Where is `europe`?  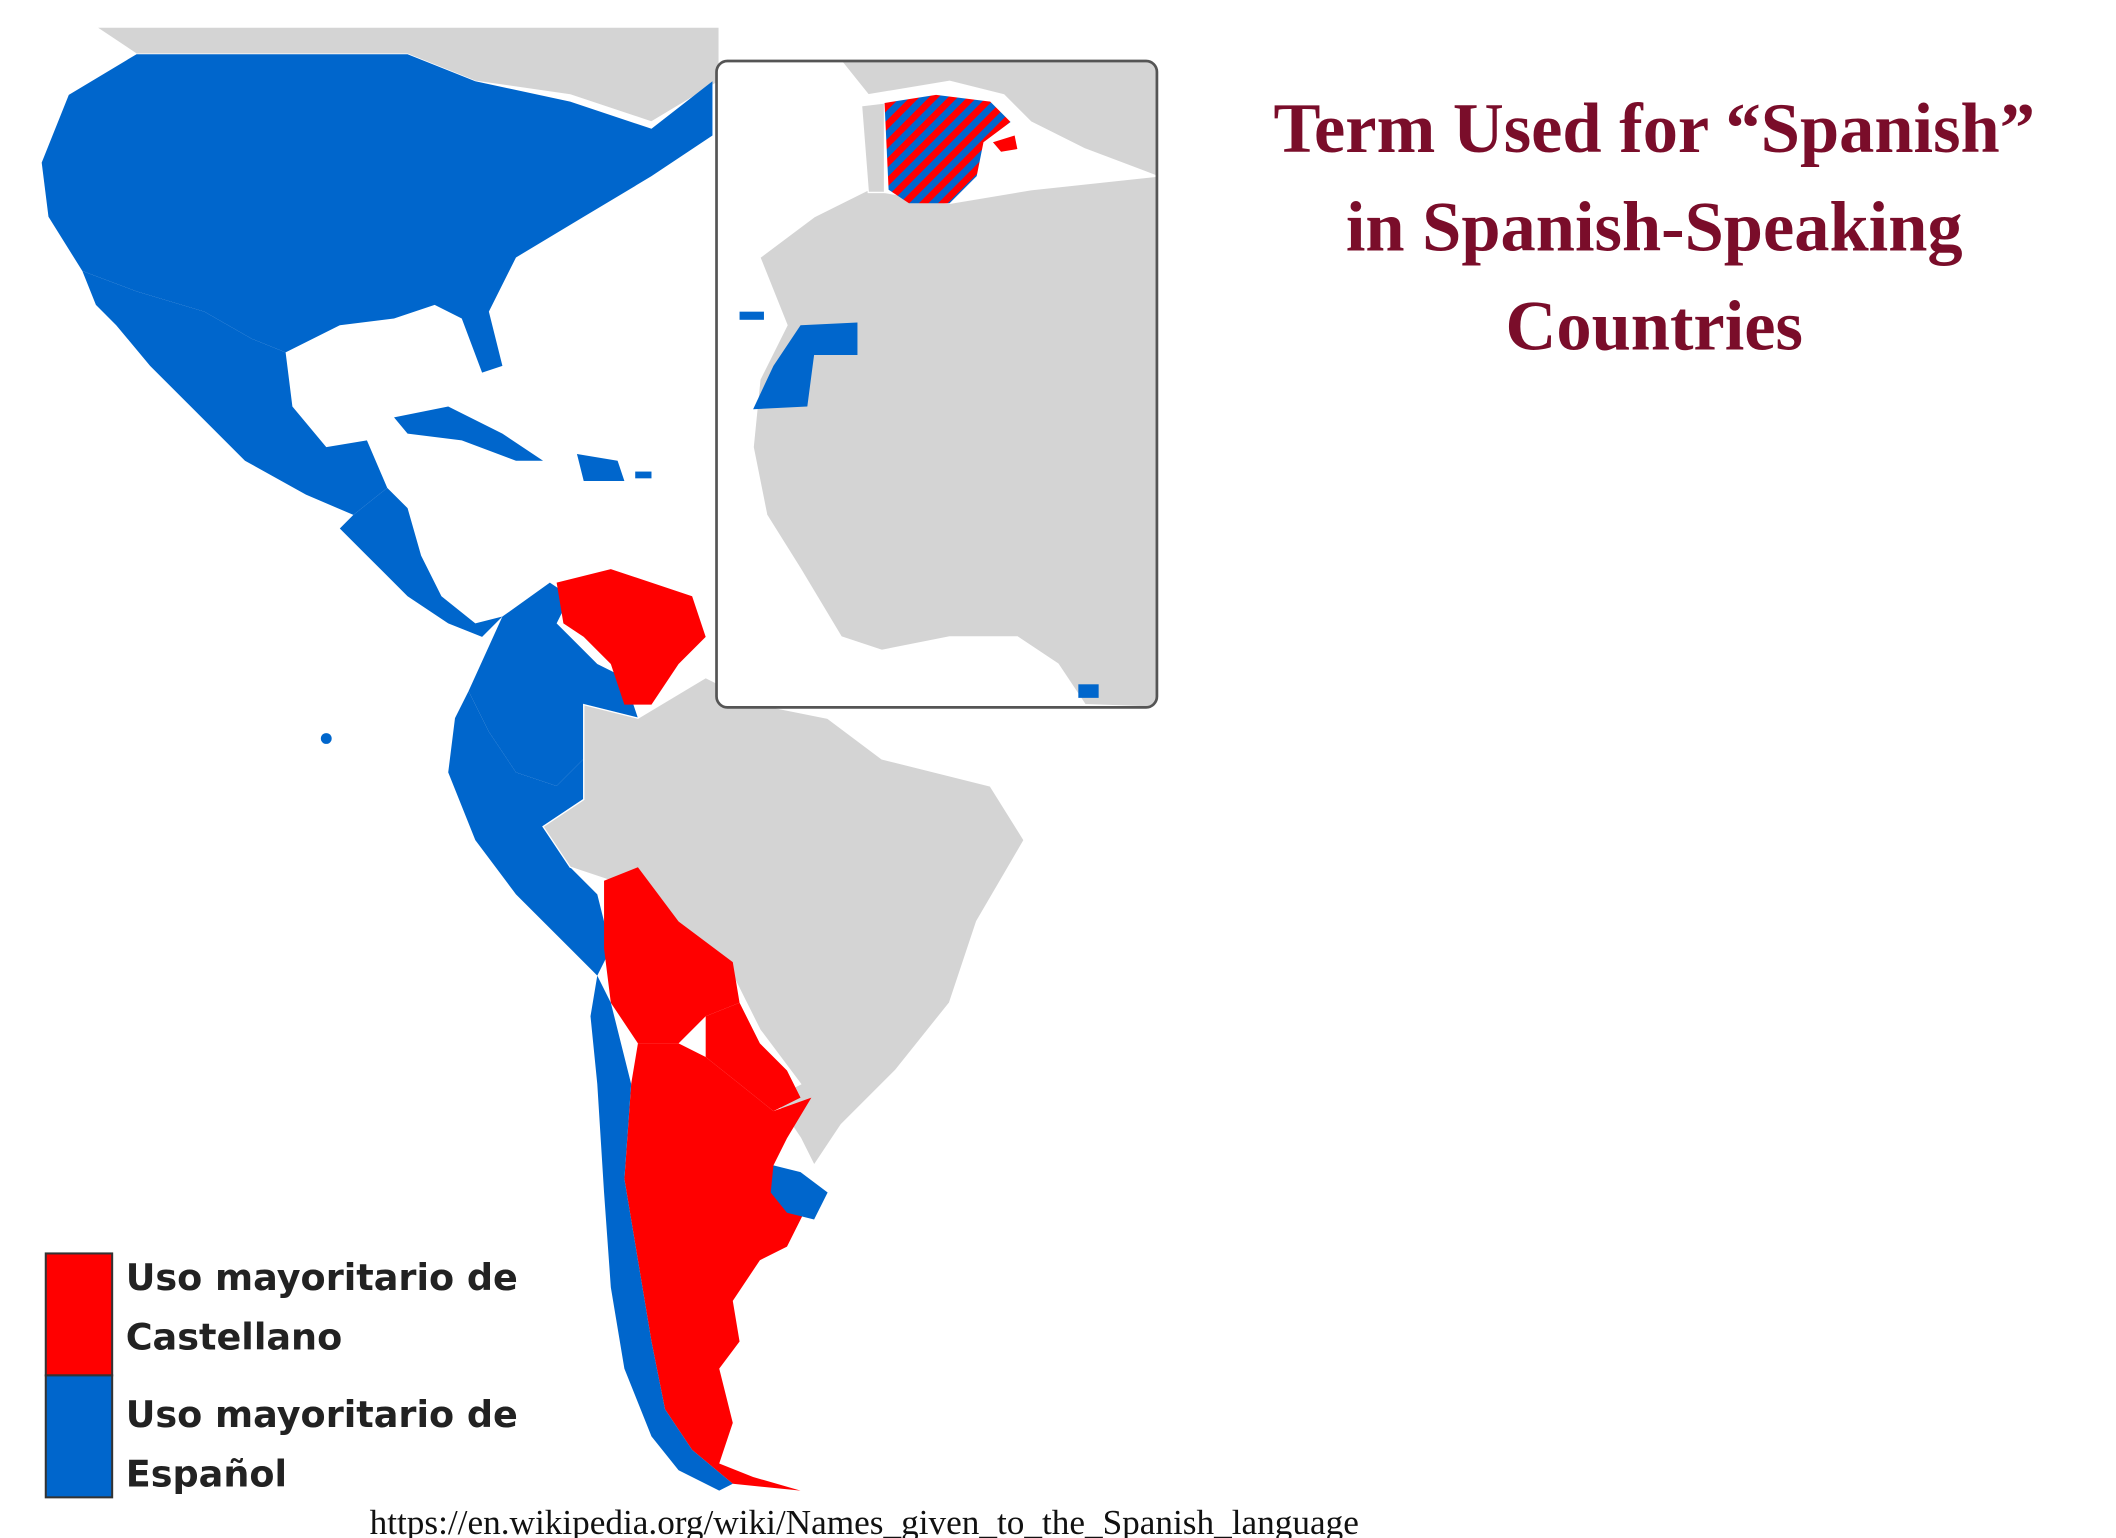 europe is located at coordinates (998, 119).